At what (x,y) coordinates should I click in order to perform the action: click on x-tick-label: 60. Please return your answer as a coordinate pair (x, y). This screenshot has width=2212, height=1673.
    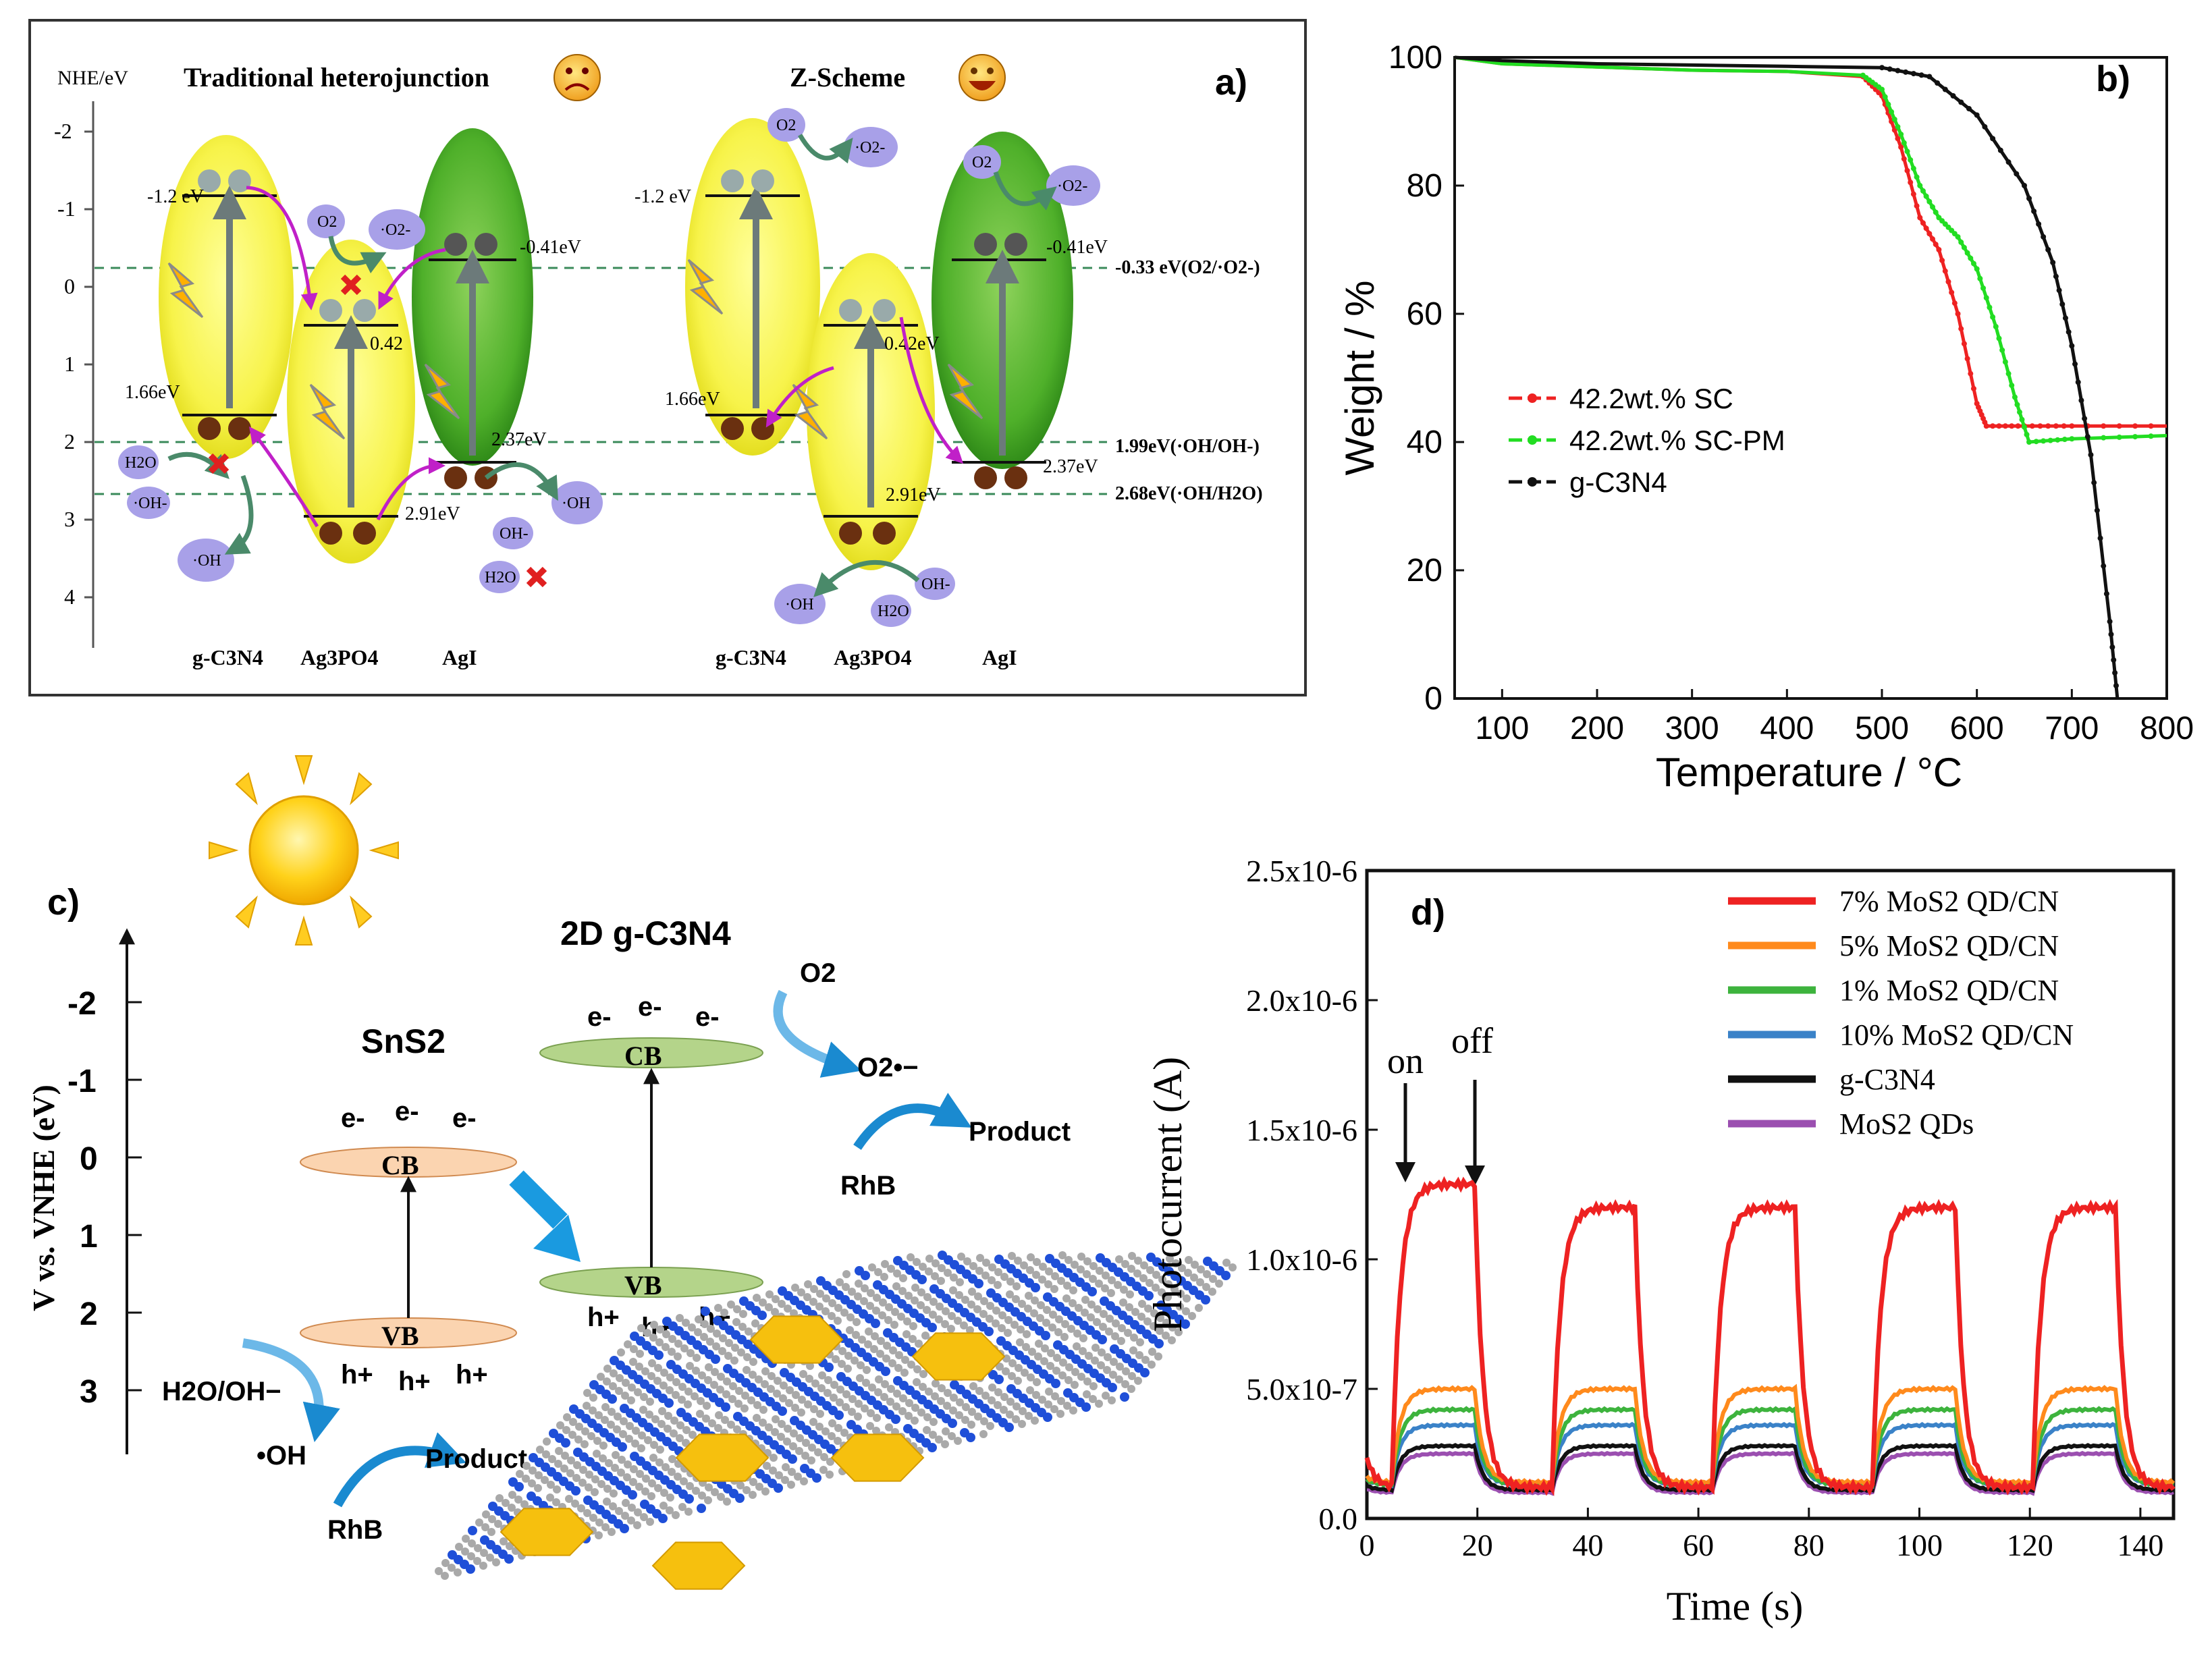
    Looking at the image, I should click on (1698, 1545).